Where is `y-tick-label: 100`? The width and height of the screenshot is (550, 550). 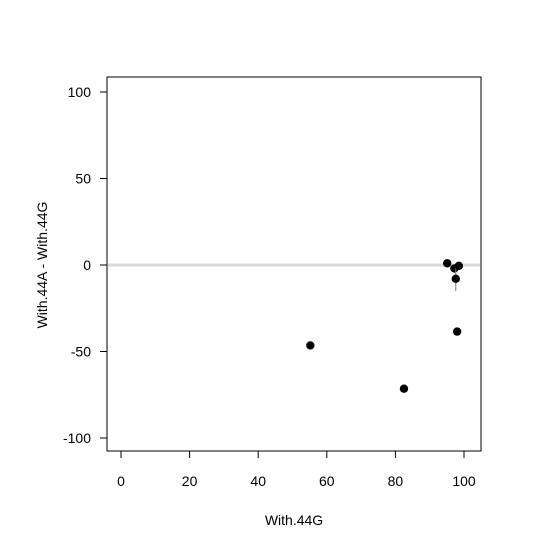
y-tick-label: 100 is located at coordinates (80, 92).